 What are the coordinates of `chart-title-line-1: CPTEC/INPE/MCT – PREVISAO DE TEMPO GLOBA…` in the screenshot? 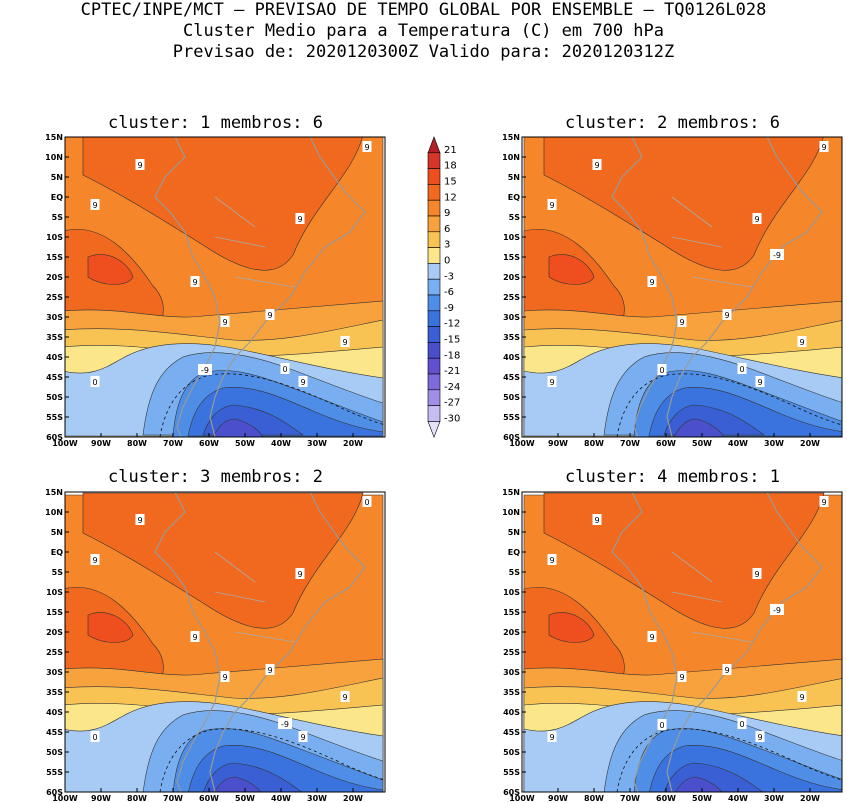 It's located at (423, 10).